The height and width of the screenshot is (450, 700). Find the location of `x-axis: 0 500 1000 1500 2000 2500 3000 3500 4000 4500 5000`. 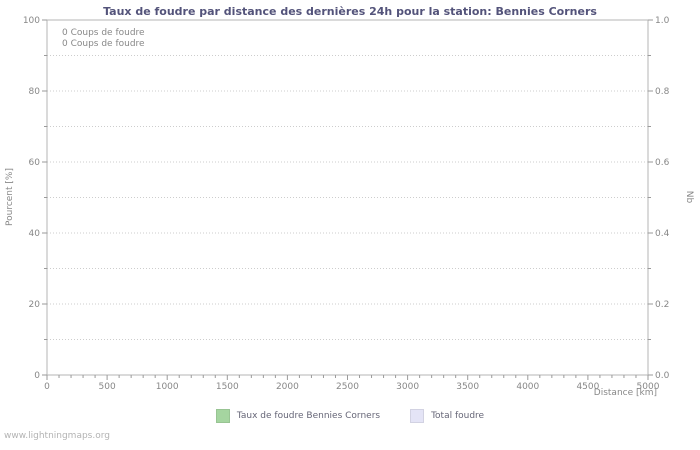

x-axis: 0 500 1000 1500 2000 2500 3000 3500 4000 4500 5000 is located at coordinates (352, 383).